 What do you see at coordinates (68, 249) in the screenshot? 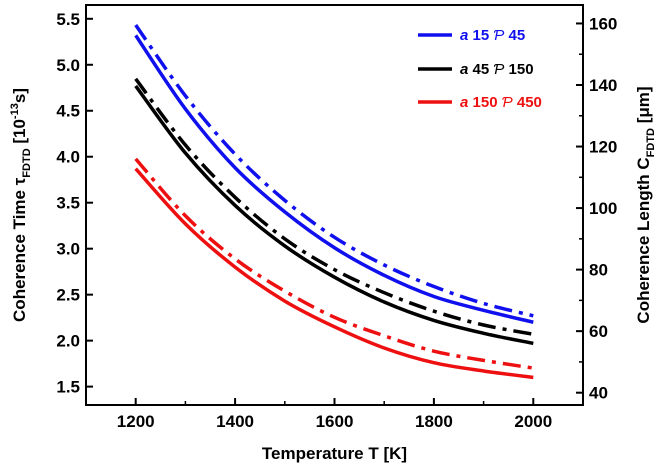
I see `left-y-tick-label: 3.0` at bounding box center [68, 249].